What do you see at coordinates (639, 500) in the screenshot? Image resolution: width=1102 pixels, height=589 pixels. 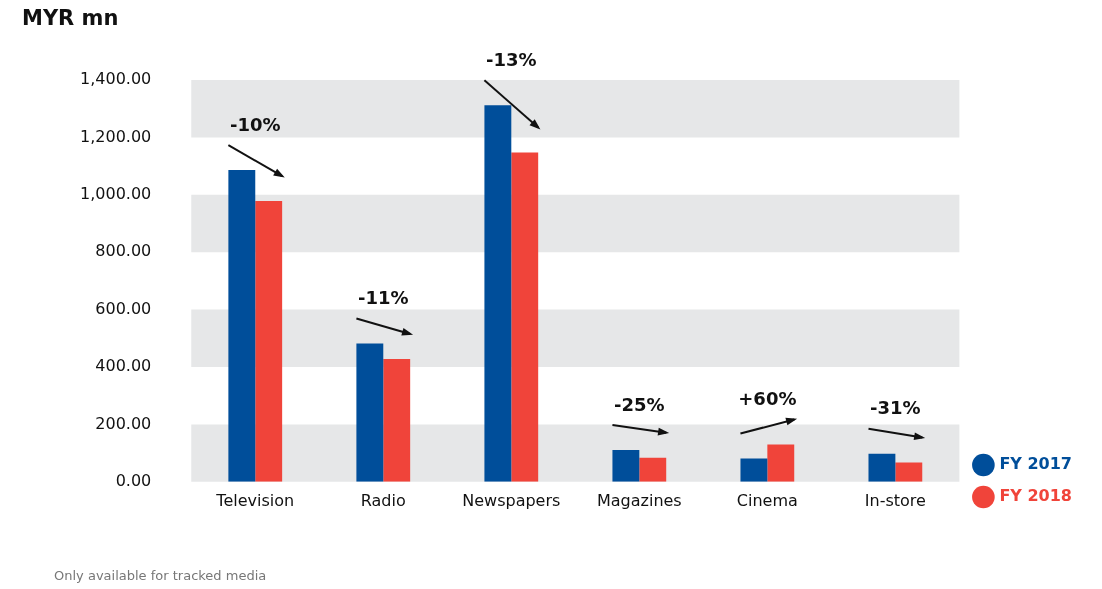 I see `x-tick-label: Magazines` at bounding box center [639, 500].